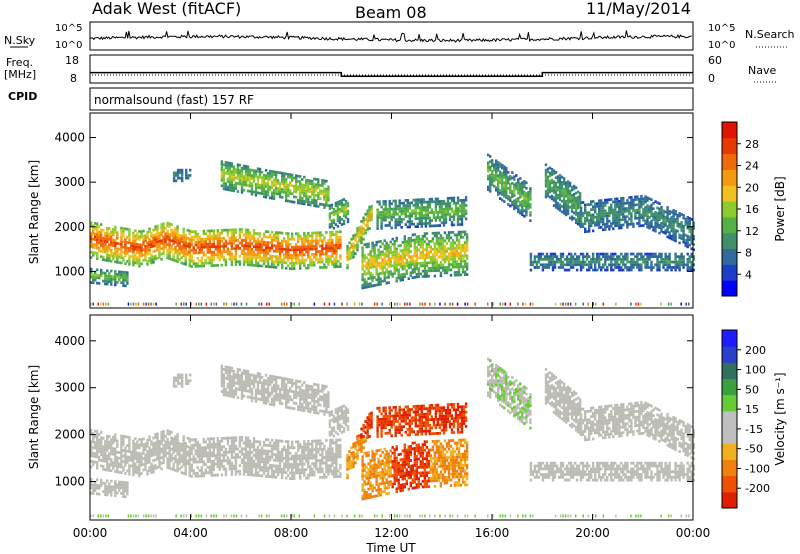  Describe the element at coordinates (762, 70) in the screenshot. I see `nave-label: Nave` at that location.